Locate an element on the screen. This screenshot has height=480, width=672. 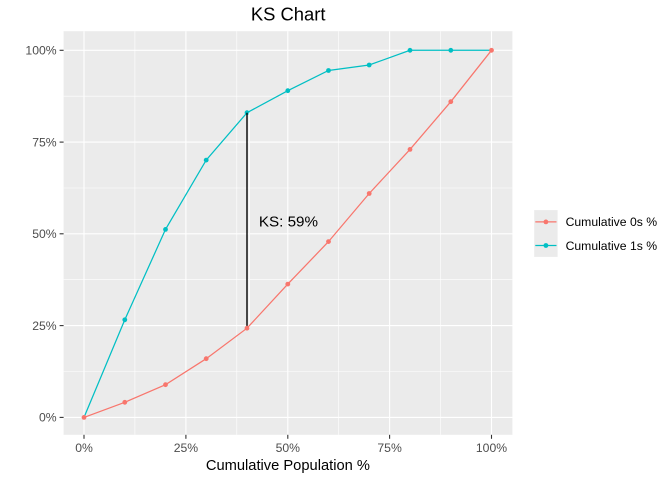
svg-text: Cumulative 0s % is located at coordinates (612, 222).